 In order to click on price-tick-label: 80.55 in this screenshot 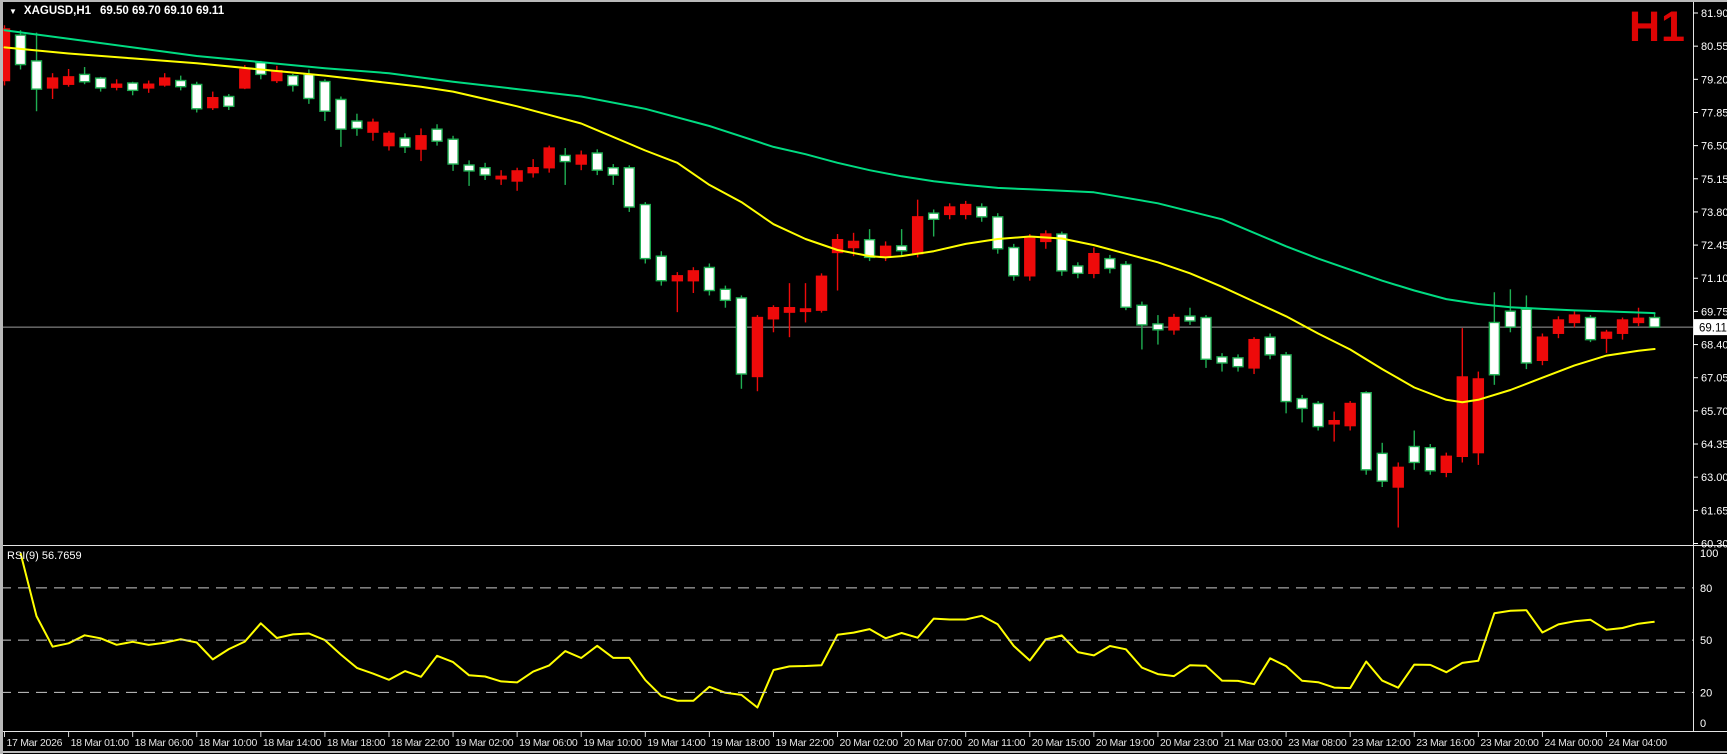, I will do `click(1714, 47)`.